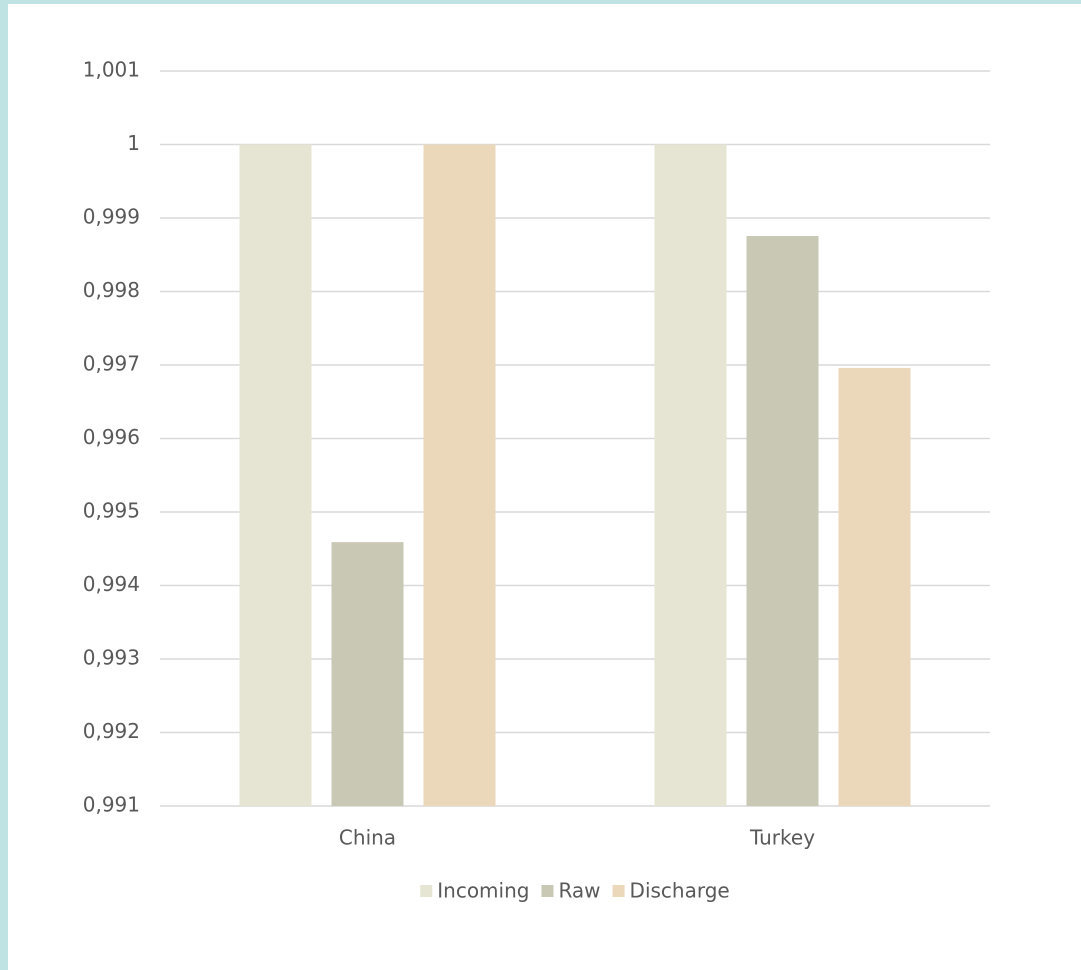  Describe the element at coordinates (111, 731) in the screenshot. I see `y-tick-label: 0,992` at that location.